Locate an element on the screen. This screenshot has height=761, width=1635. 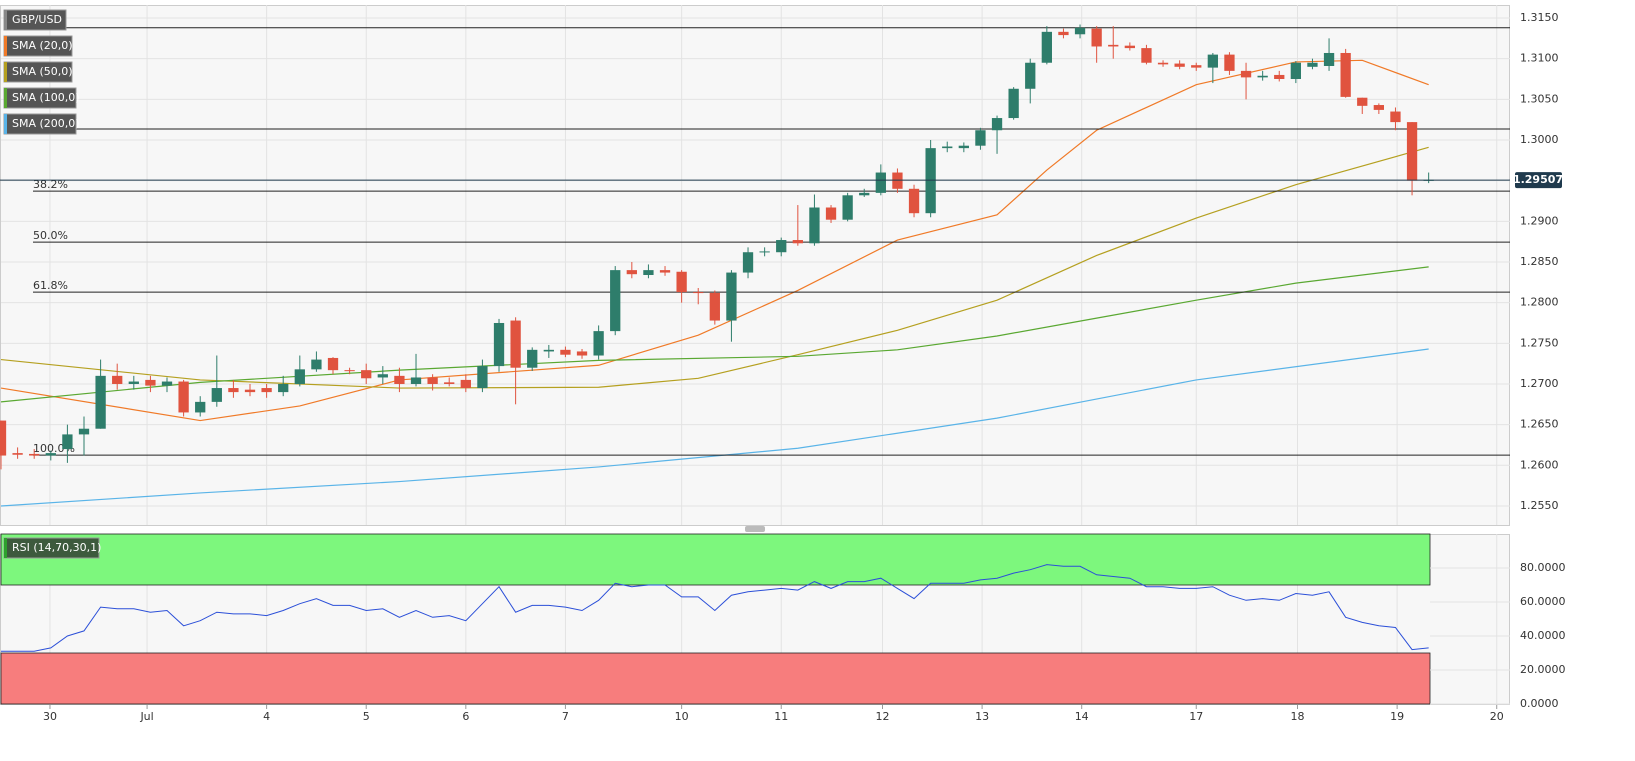
x-tick-label: 7 is located at coordinates (565, 716).